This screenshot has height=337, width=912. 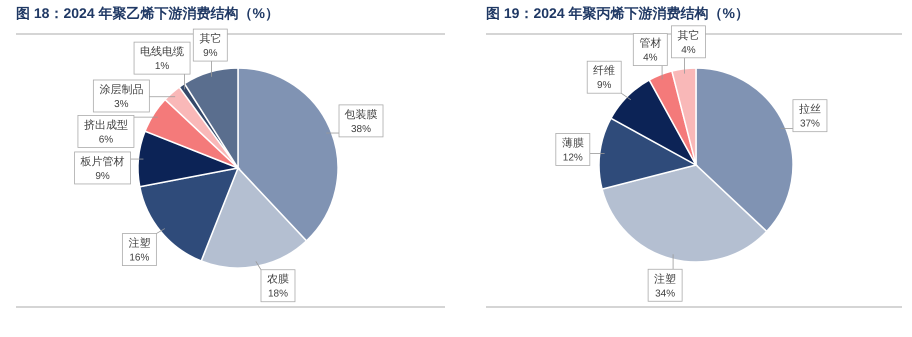 I want to click on data-label: 16%, so click(x=139, y=258).